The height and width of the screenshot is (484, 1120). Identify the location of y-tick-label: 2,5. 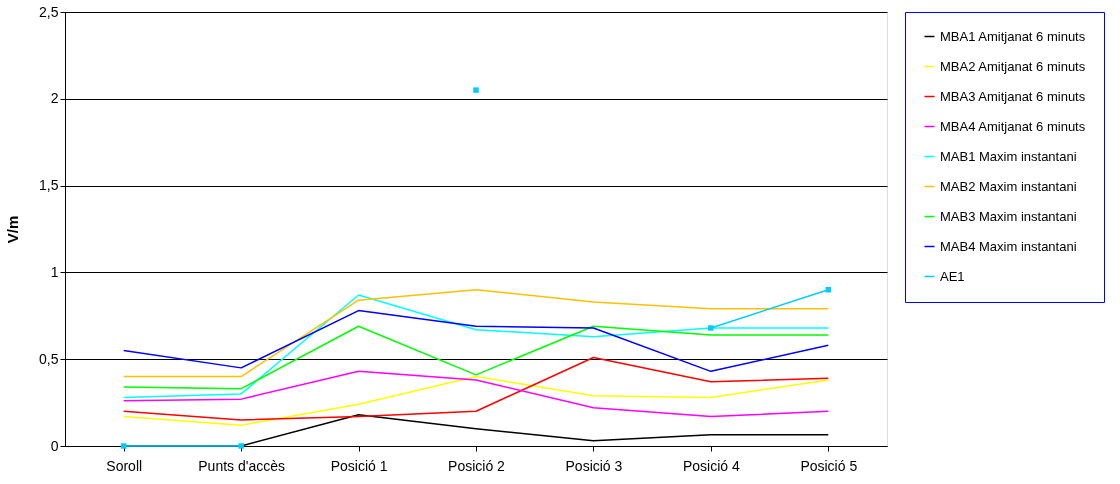
(49, 11).